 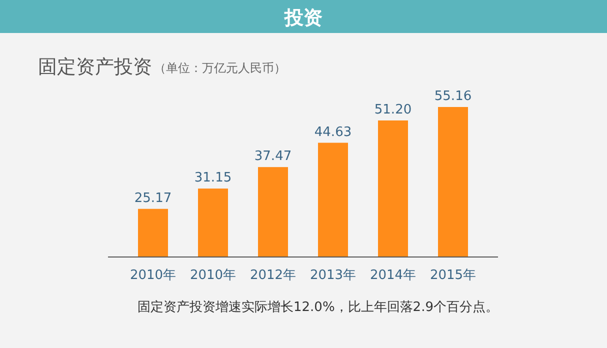 I want to click on x-tick-label: 2015年, so click(x=453, y=275).